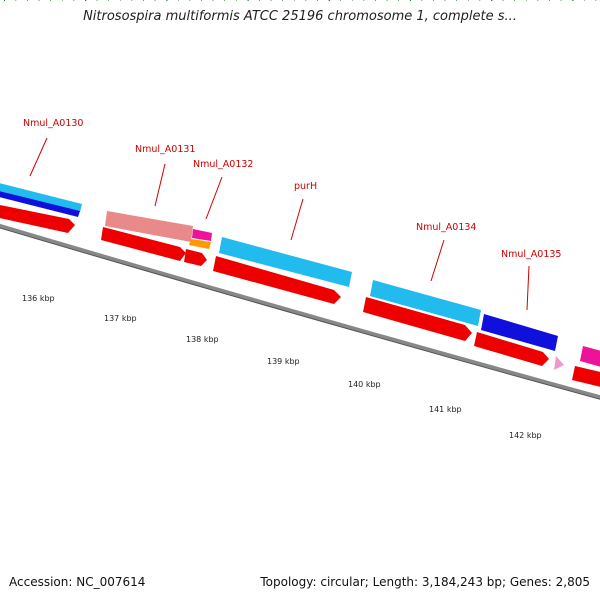 This screenshot has width=600, height=600. Describe the element at coordinates (559, 363) in the screenshot. I see `feature-pink-arrow` at that location.